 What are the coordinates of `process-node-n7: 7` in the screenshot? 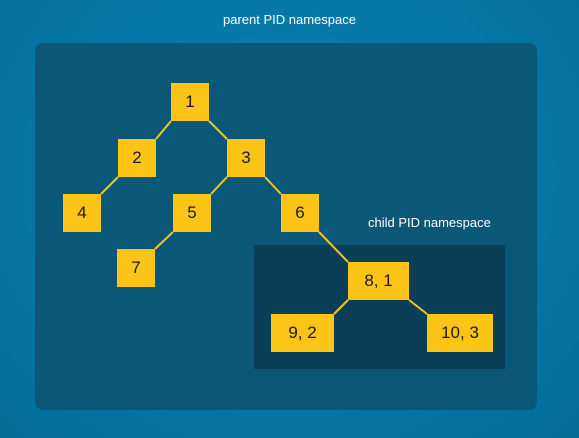 It's located at (136, 268).